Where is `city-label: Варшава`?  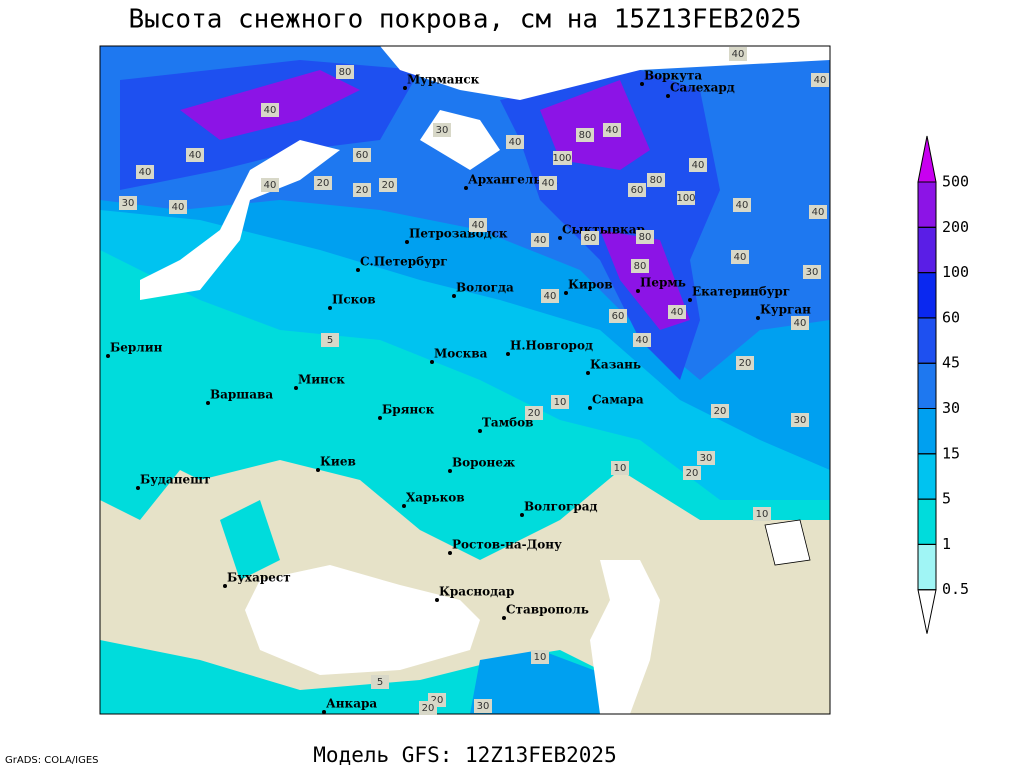
city-label: Варшава is located at coordinates (241, 395).